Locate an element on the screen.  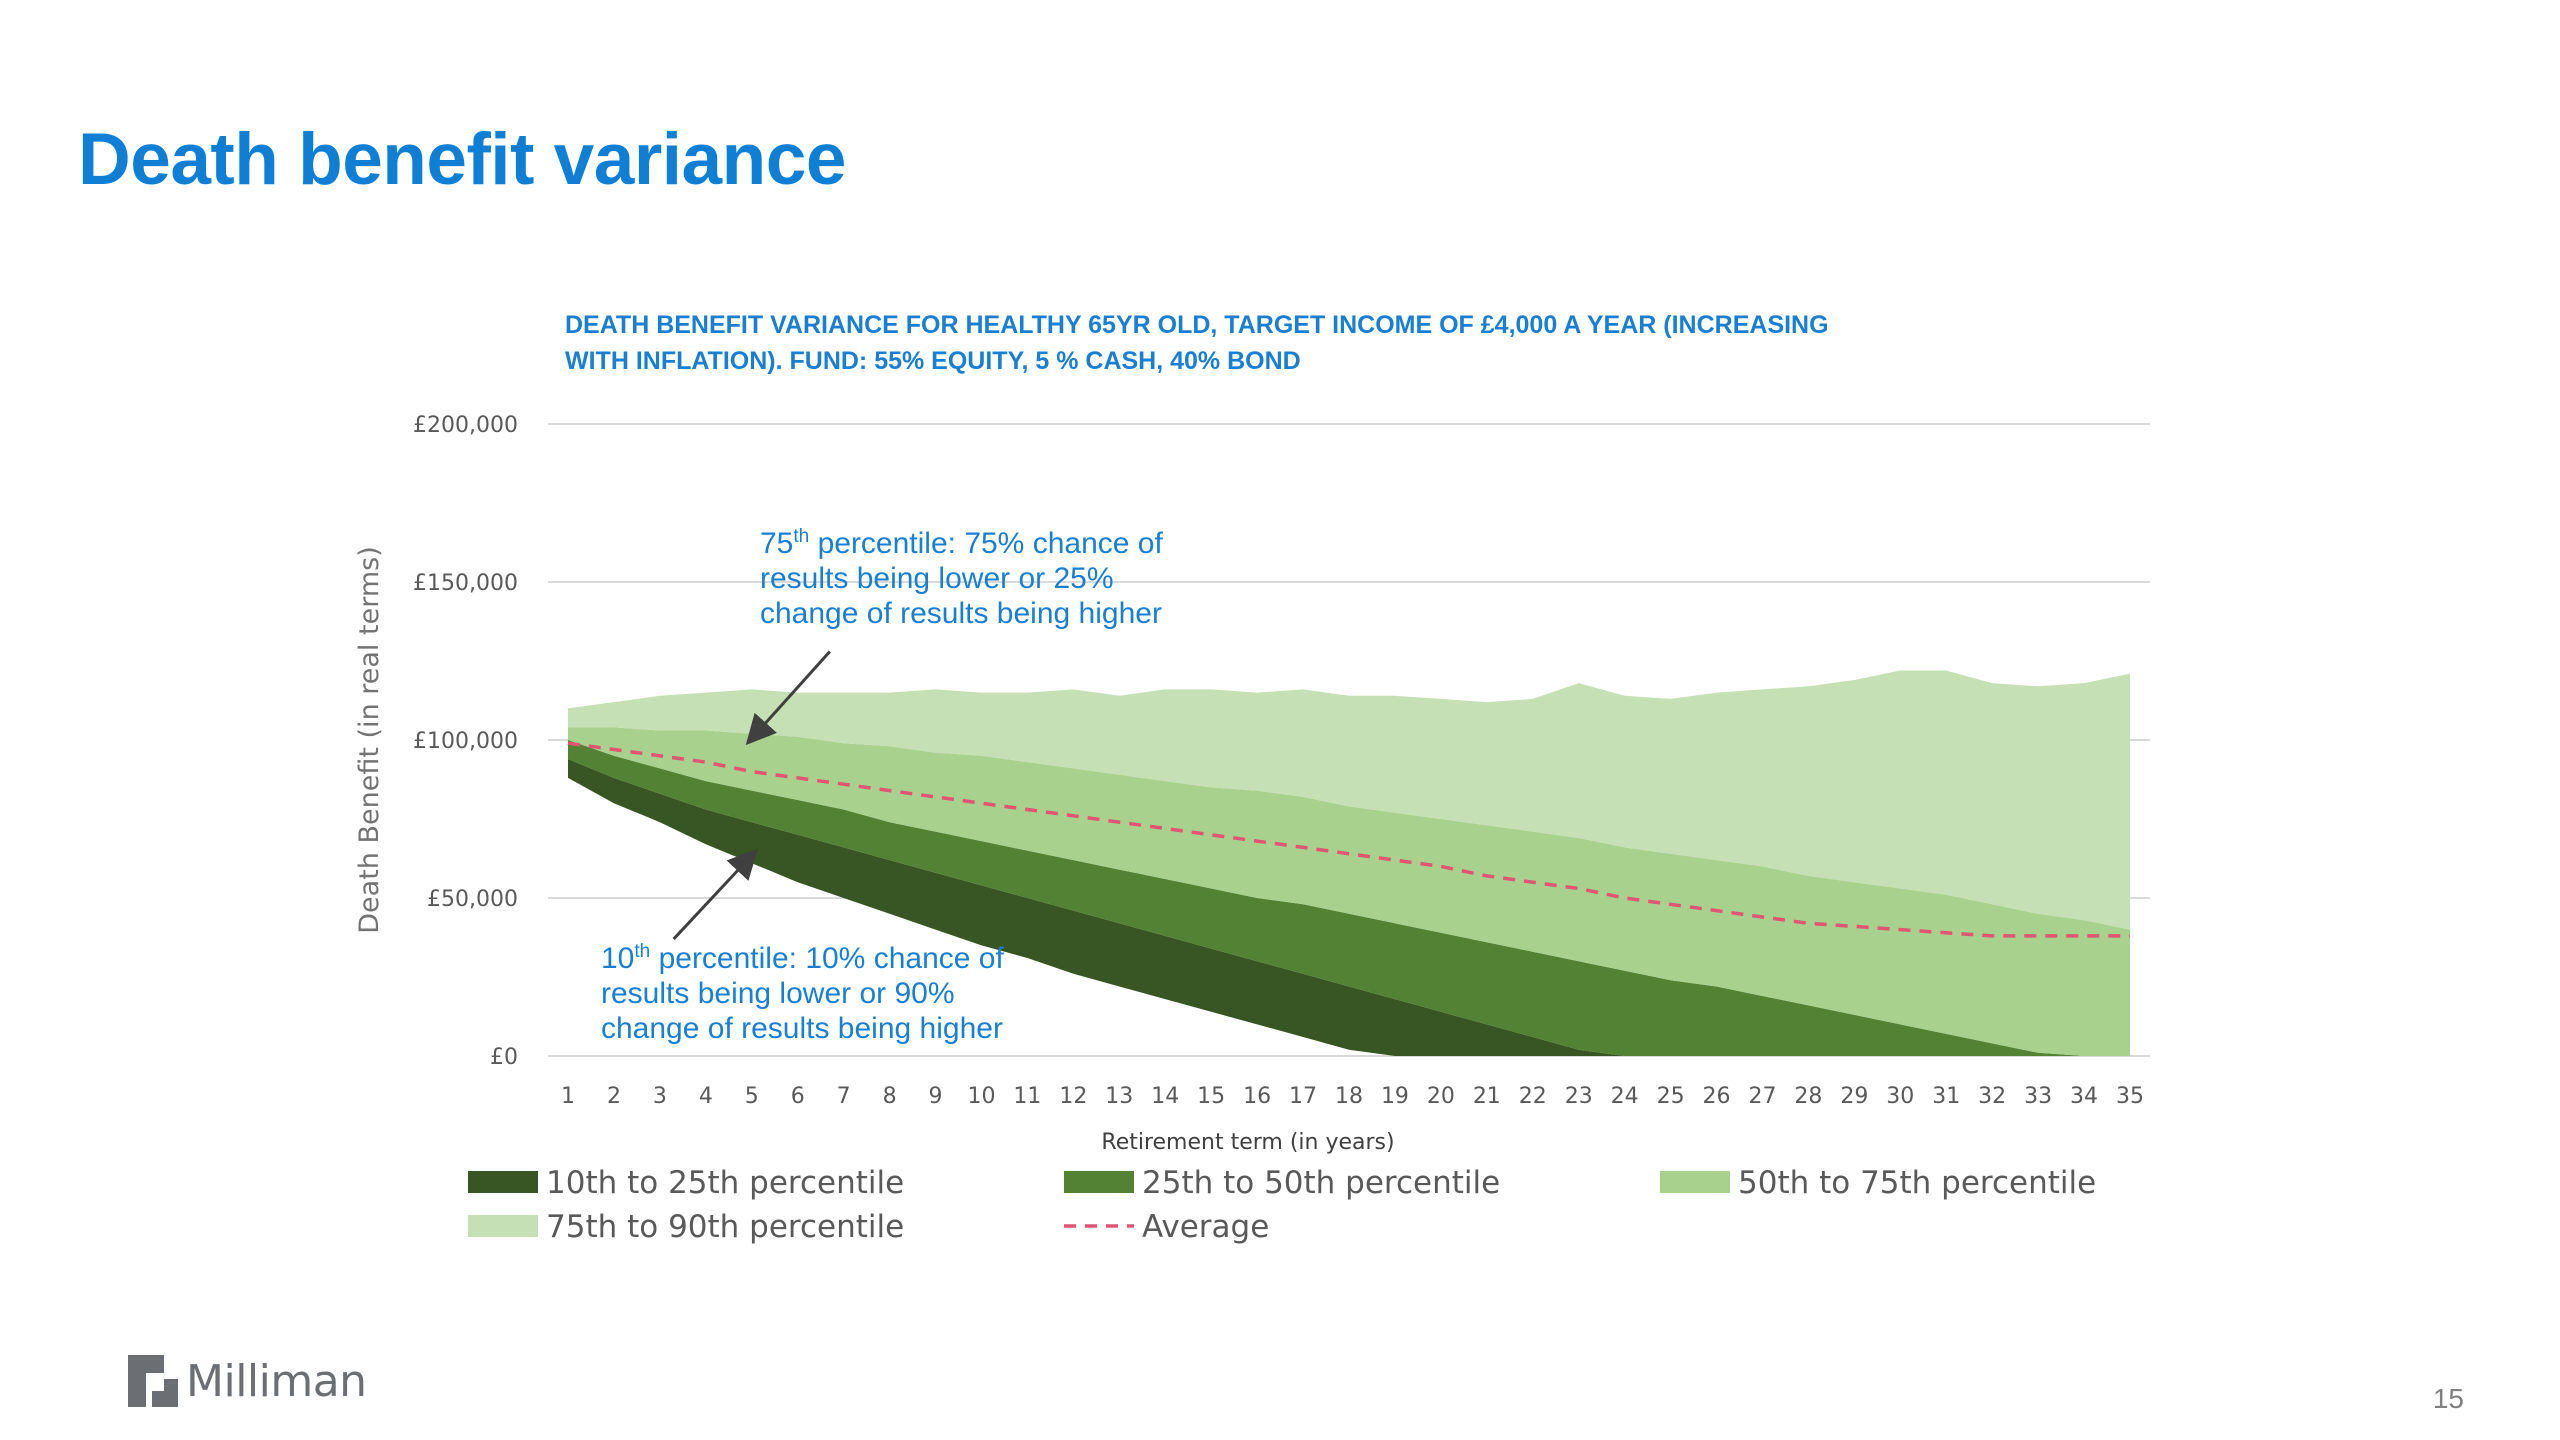
x-tick-label: 13 is located at coordinates (1119, 1096).